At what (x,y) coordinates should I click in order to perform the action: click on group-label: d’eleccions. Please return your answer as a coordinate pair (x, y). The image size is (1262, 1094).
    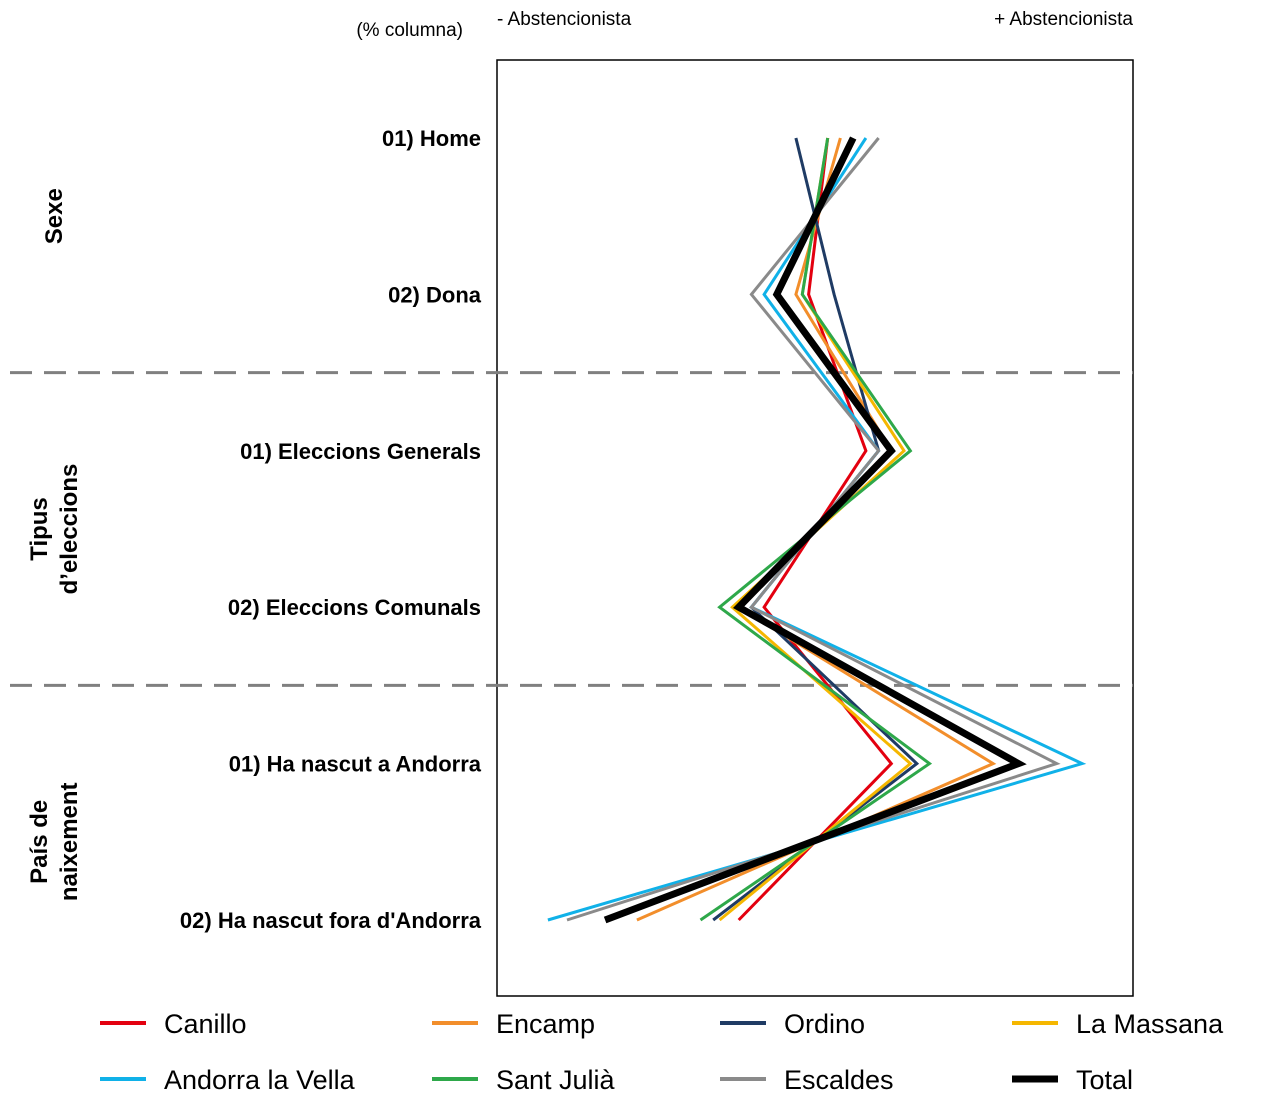
    Looking at the image, I should click on (69, 529).